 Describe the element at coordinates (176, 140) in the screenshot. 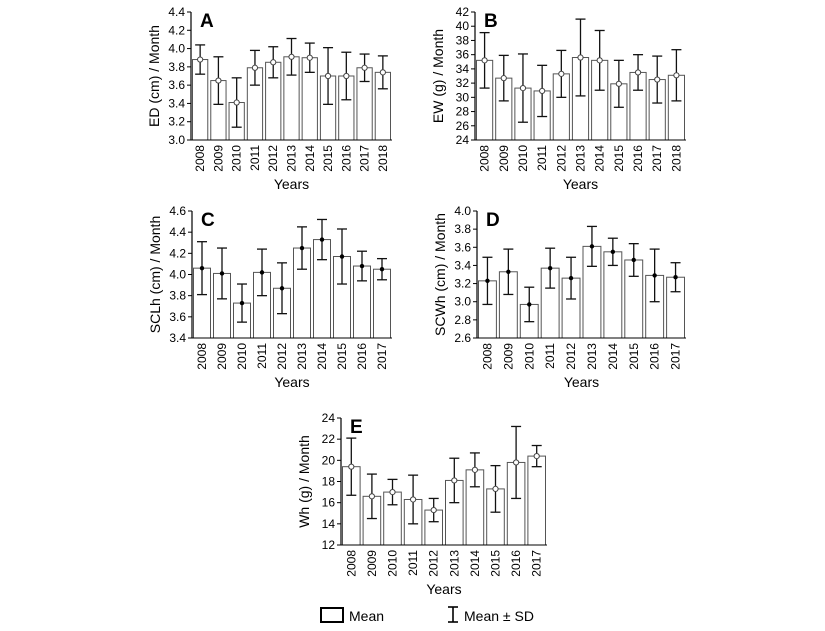

I see `y-tick-label: 3.0` at that location.